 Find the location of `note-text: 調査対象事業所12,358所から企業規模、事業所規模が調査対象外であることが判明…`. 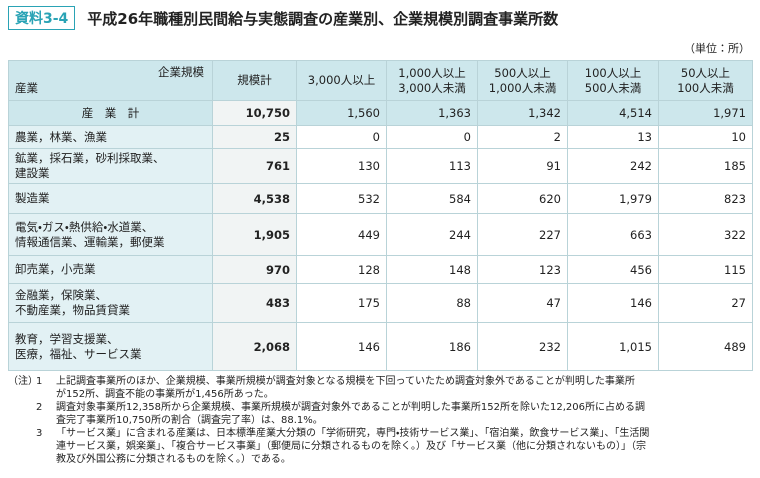

note-text: 調査対象事業所12,358所から企業規模、事業所規模が調査対象外であることが判明… is located at coordinates (350, 414).